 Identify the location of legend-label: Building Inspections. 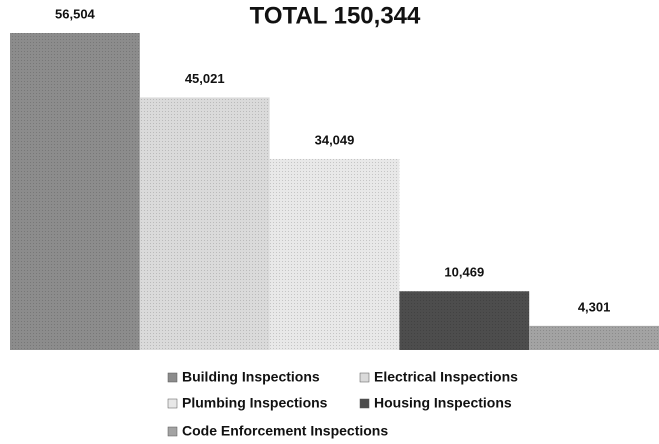
(251, 377).